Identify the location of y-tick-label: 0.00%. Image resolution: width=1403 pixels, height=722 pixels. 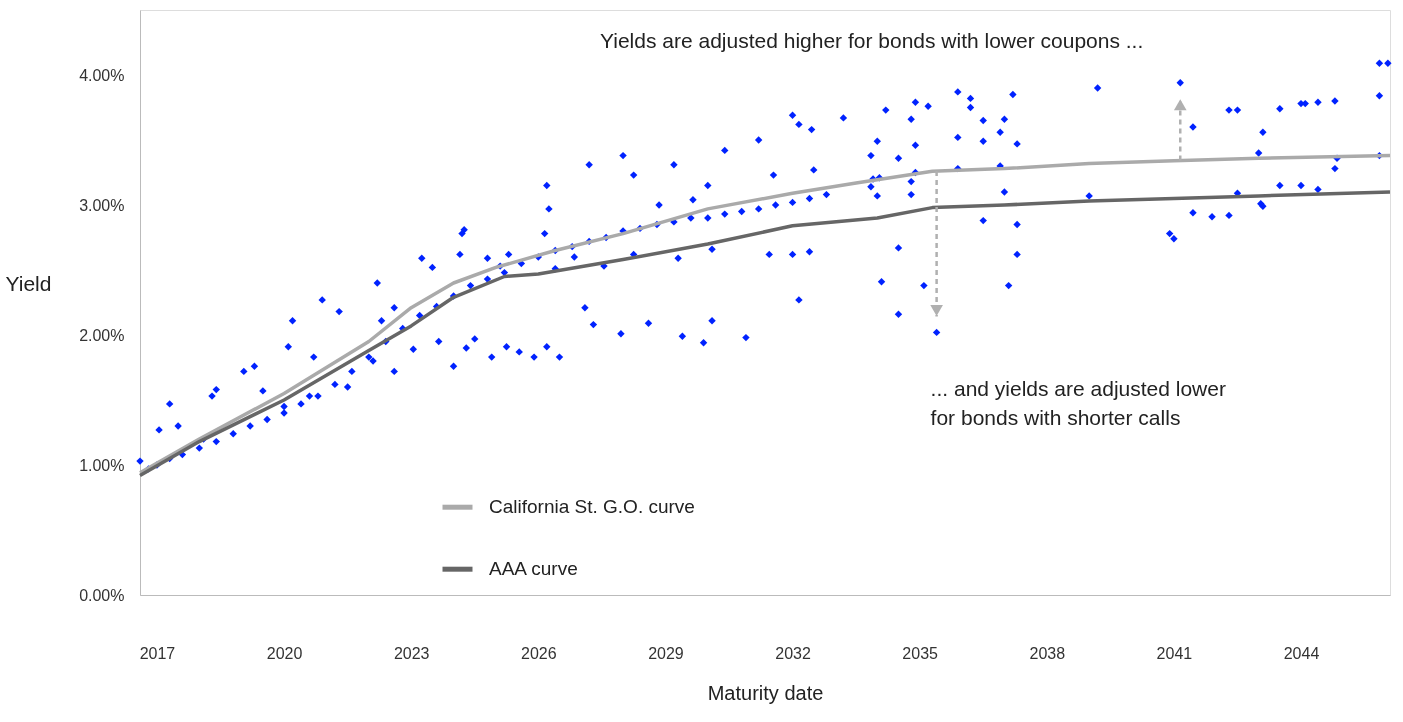
(102, 595).